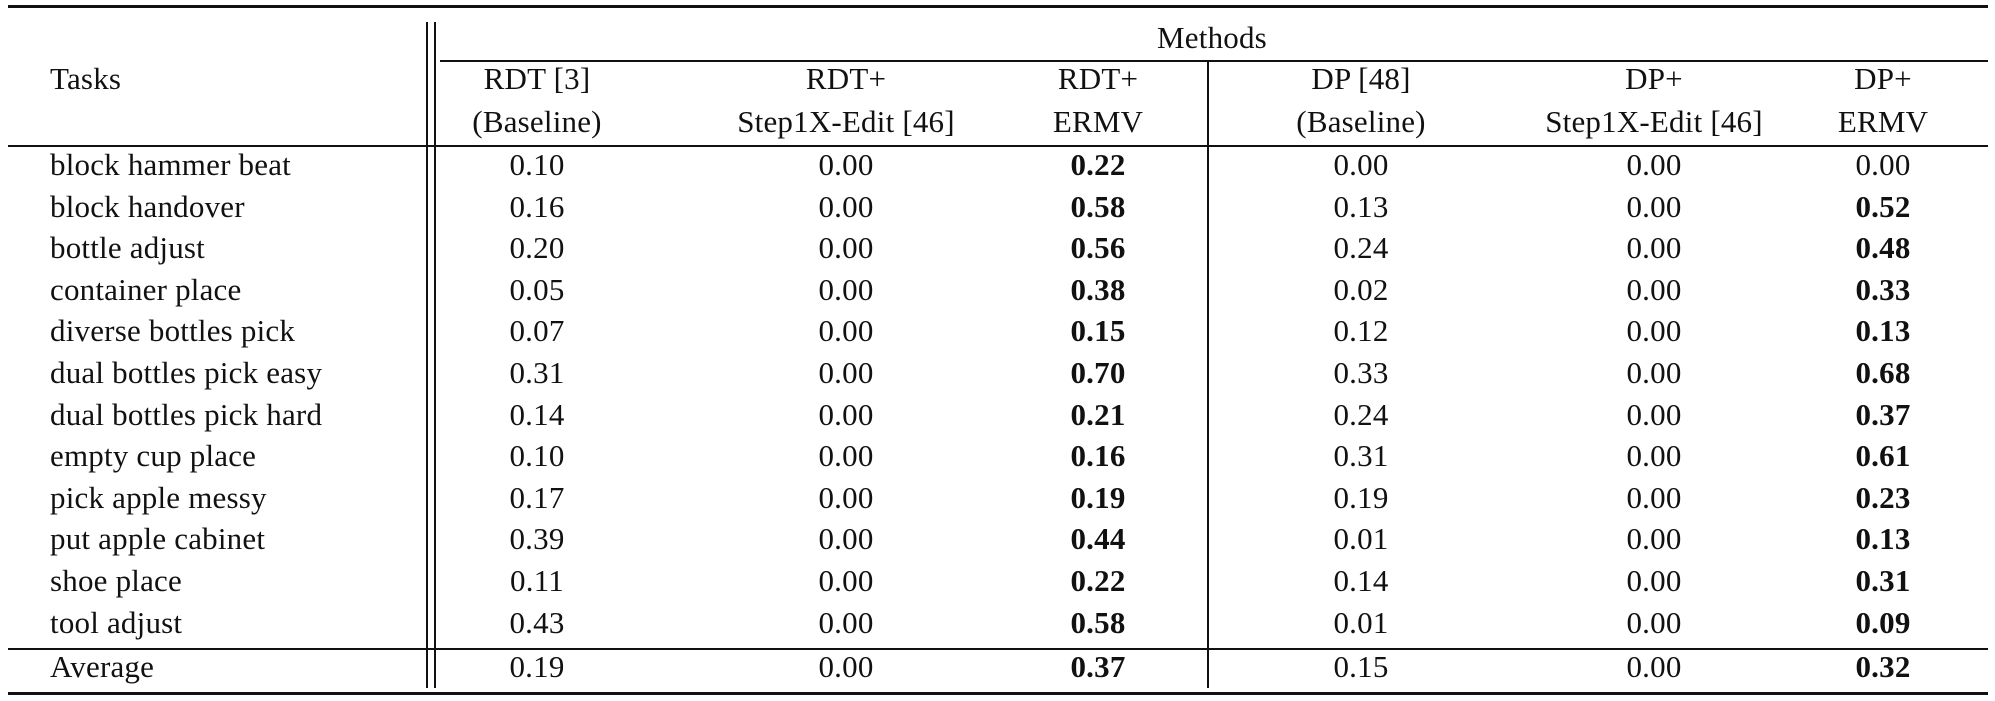 The image size is (1995, 701). What do you see at coordinates (1208, 374) in the screenshot?
I see `group-separator-rule` at bounding box center [1208, 374].